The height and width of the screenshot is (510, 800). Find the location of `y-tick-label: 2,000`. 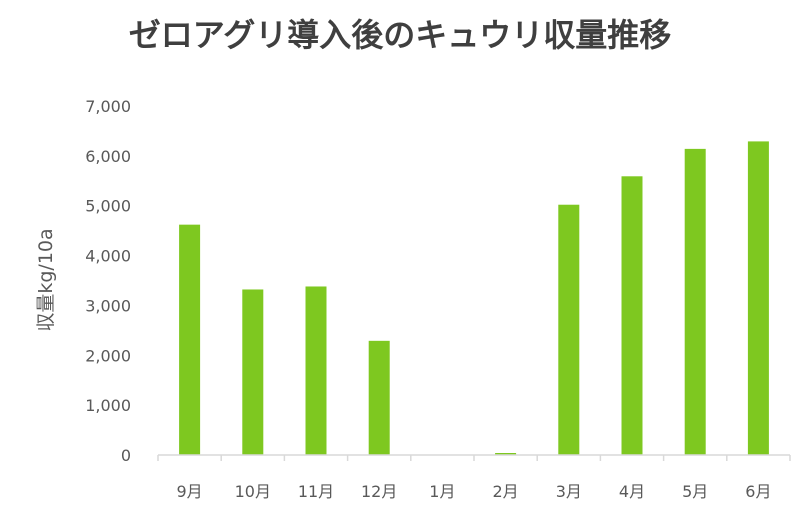

y-tick-label: 2,000 is located at coordinates (108, 355).